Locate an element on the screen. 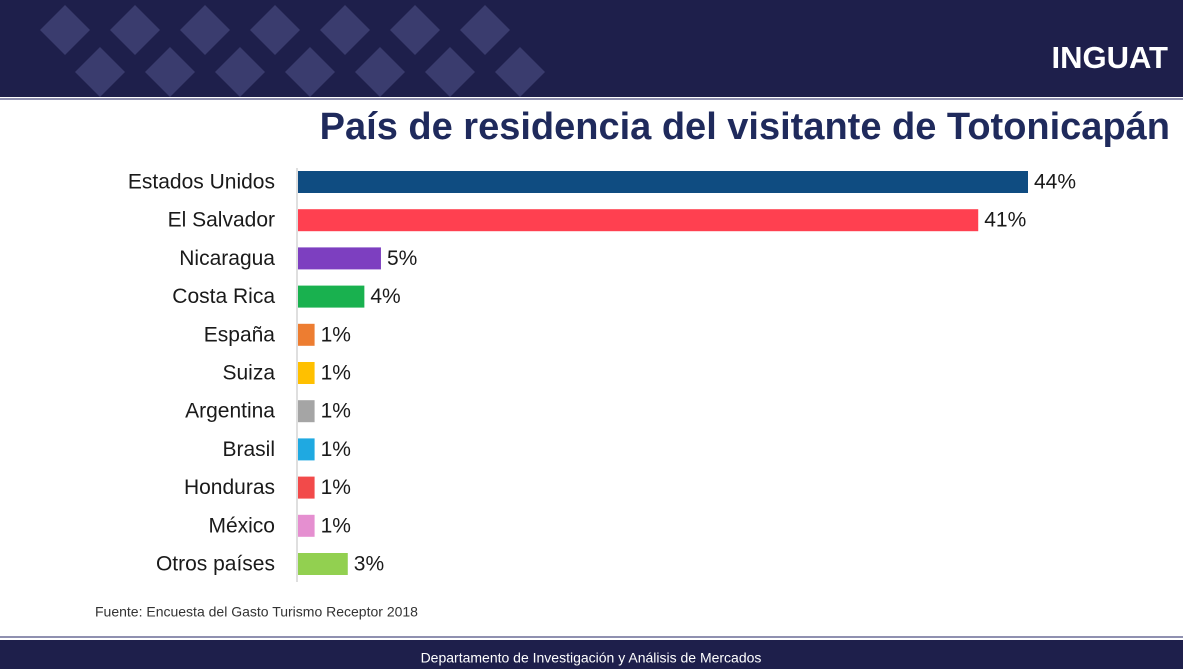 Image resolution: width=1183 pixels, height=669 pixels. footer-band is located at coordinates (591, 654).